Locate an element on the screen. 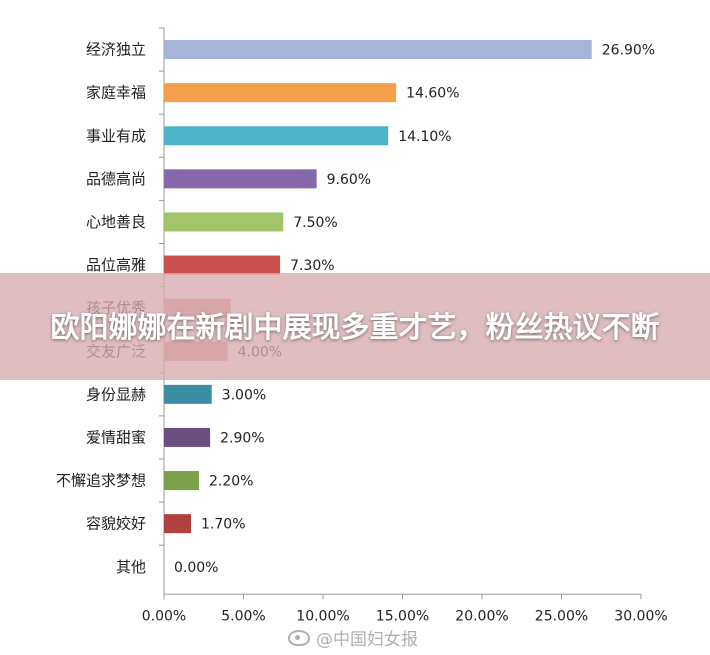 The height and width of the screenshot is (655, 710). value-label: 14.10% is located at coordinates (424, 137).